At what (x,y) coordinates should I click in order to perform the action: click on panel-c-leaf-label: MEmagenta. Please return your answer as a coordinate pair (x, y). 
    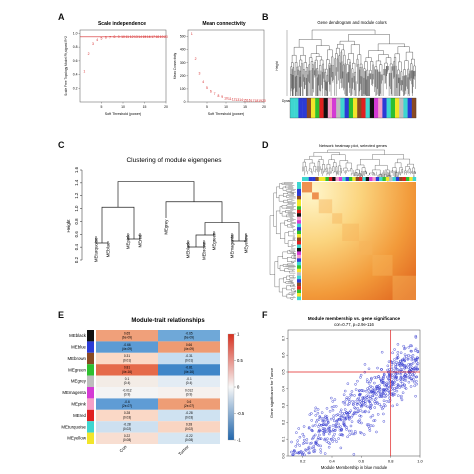
    Looking at the image, I should click on (232, 246).